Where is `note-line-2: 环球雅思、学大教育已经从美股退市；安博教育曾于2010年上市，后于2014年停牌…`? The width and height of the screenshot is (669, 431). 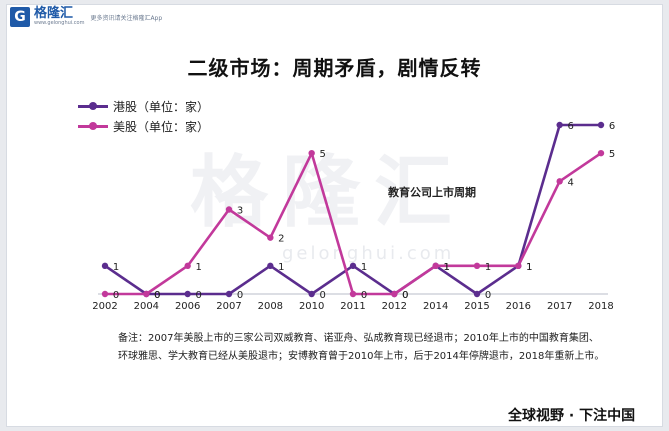
note-line-2: 环球雅思、学大教育已经从美股退市；安博教育曾于2010年上市，后于2014年停牌… is located at coordinates (361, 356).